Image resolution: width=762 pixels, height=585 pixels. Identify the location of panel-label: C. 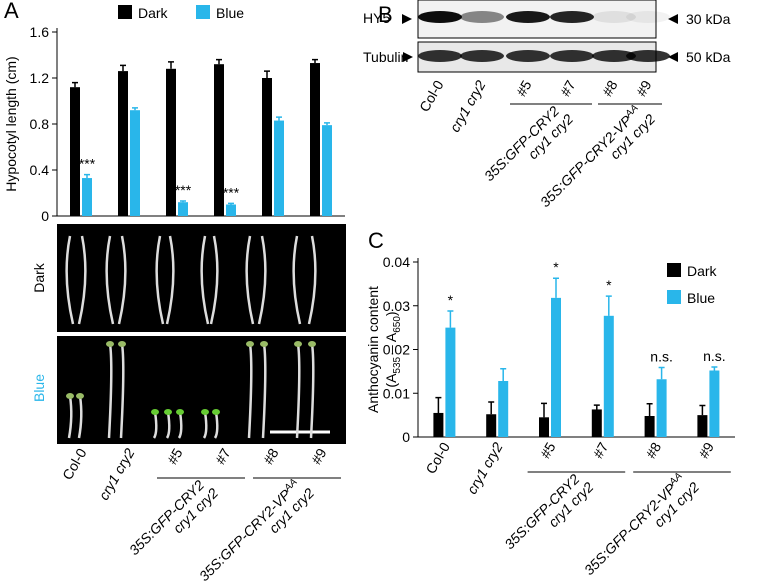
(376, 240).